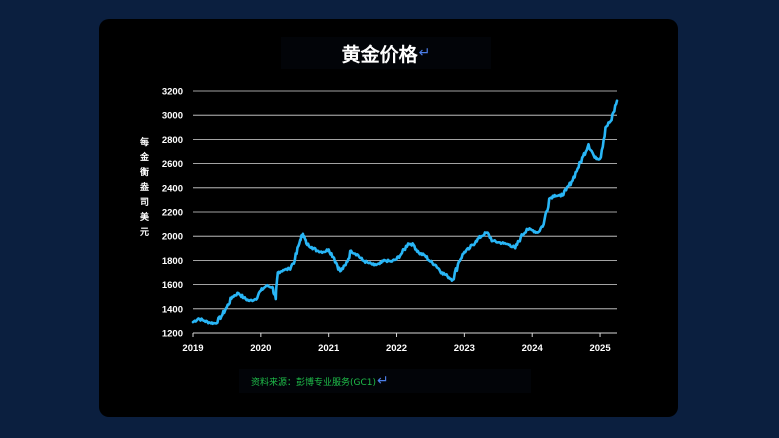 This screenshot has width=779, height=438. Describe the element at coordinates (172, 188) in the screenshot. I see `y-tick-label: 2400` at that location.